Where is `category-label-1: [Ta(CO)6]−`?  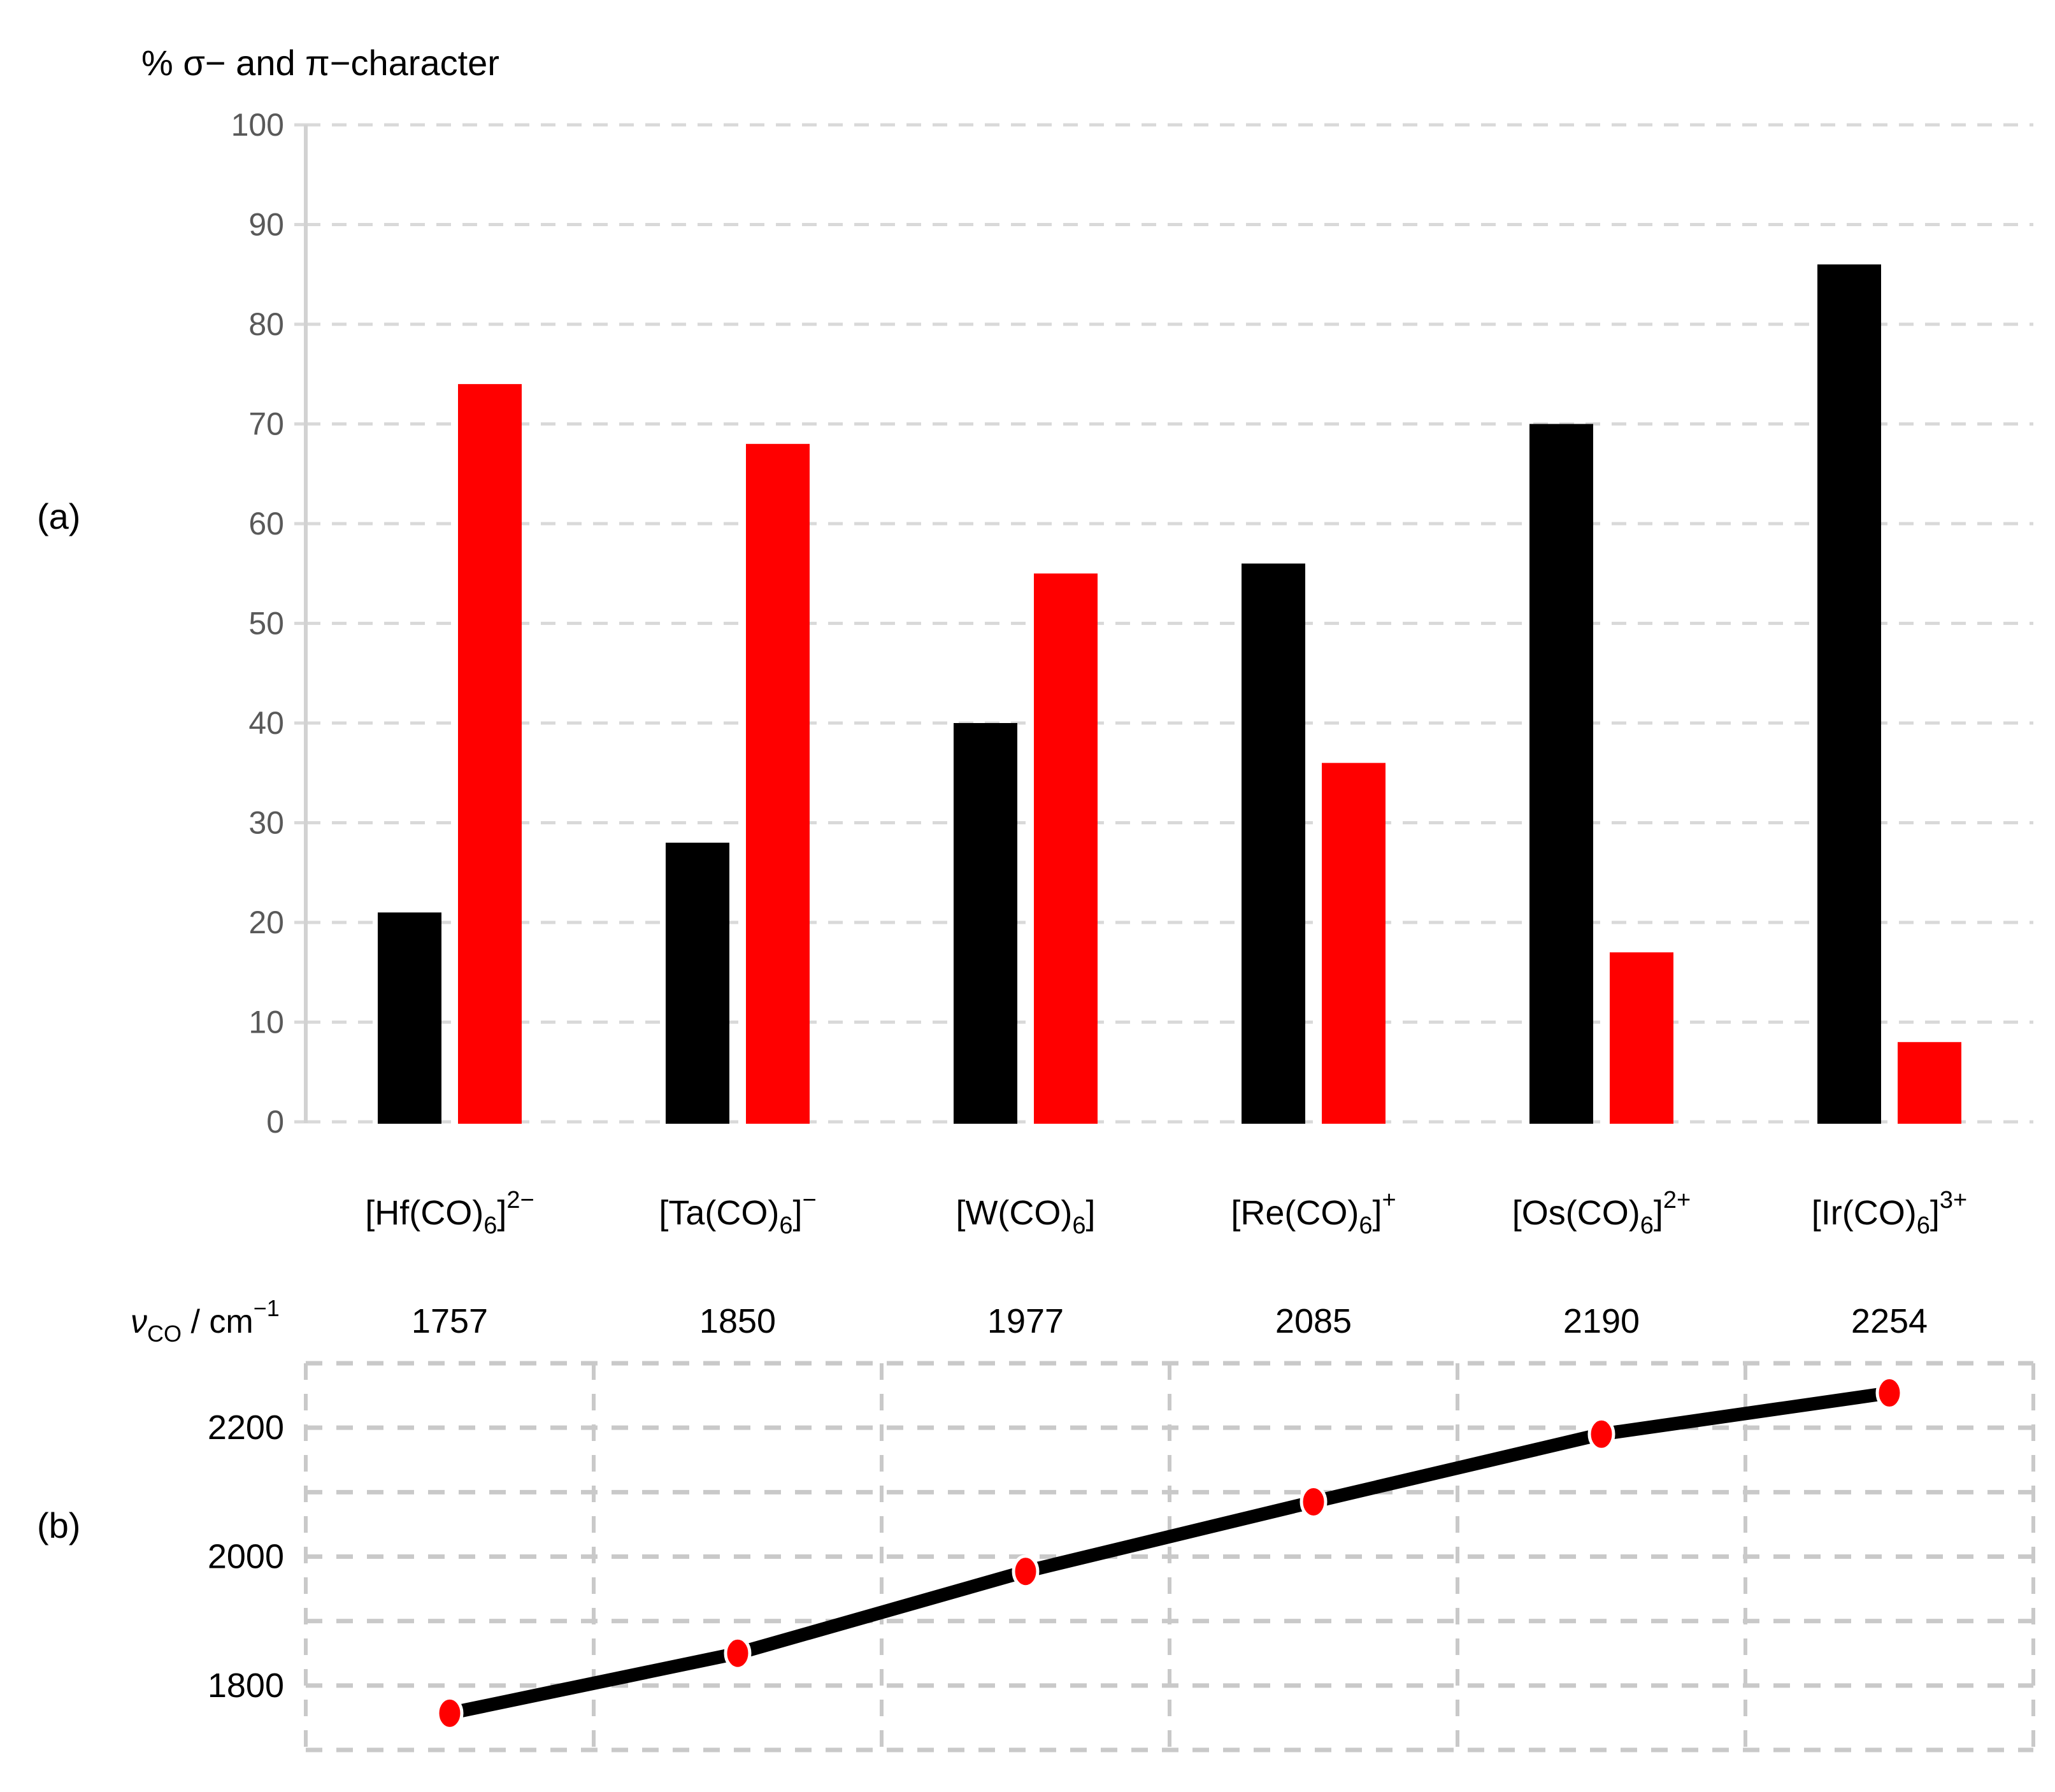 category-label-1: [Ta(CO)6]− is located at coordinates (737, 1213).